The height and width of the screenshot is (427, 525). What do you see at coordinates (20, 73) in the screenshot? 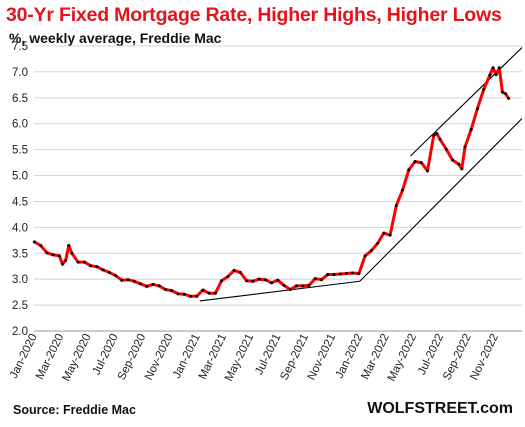
I see `y-tick-label: 7.0` at bounding box center [20, 73].